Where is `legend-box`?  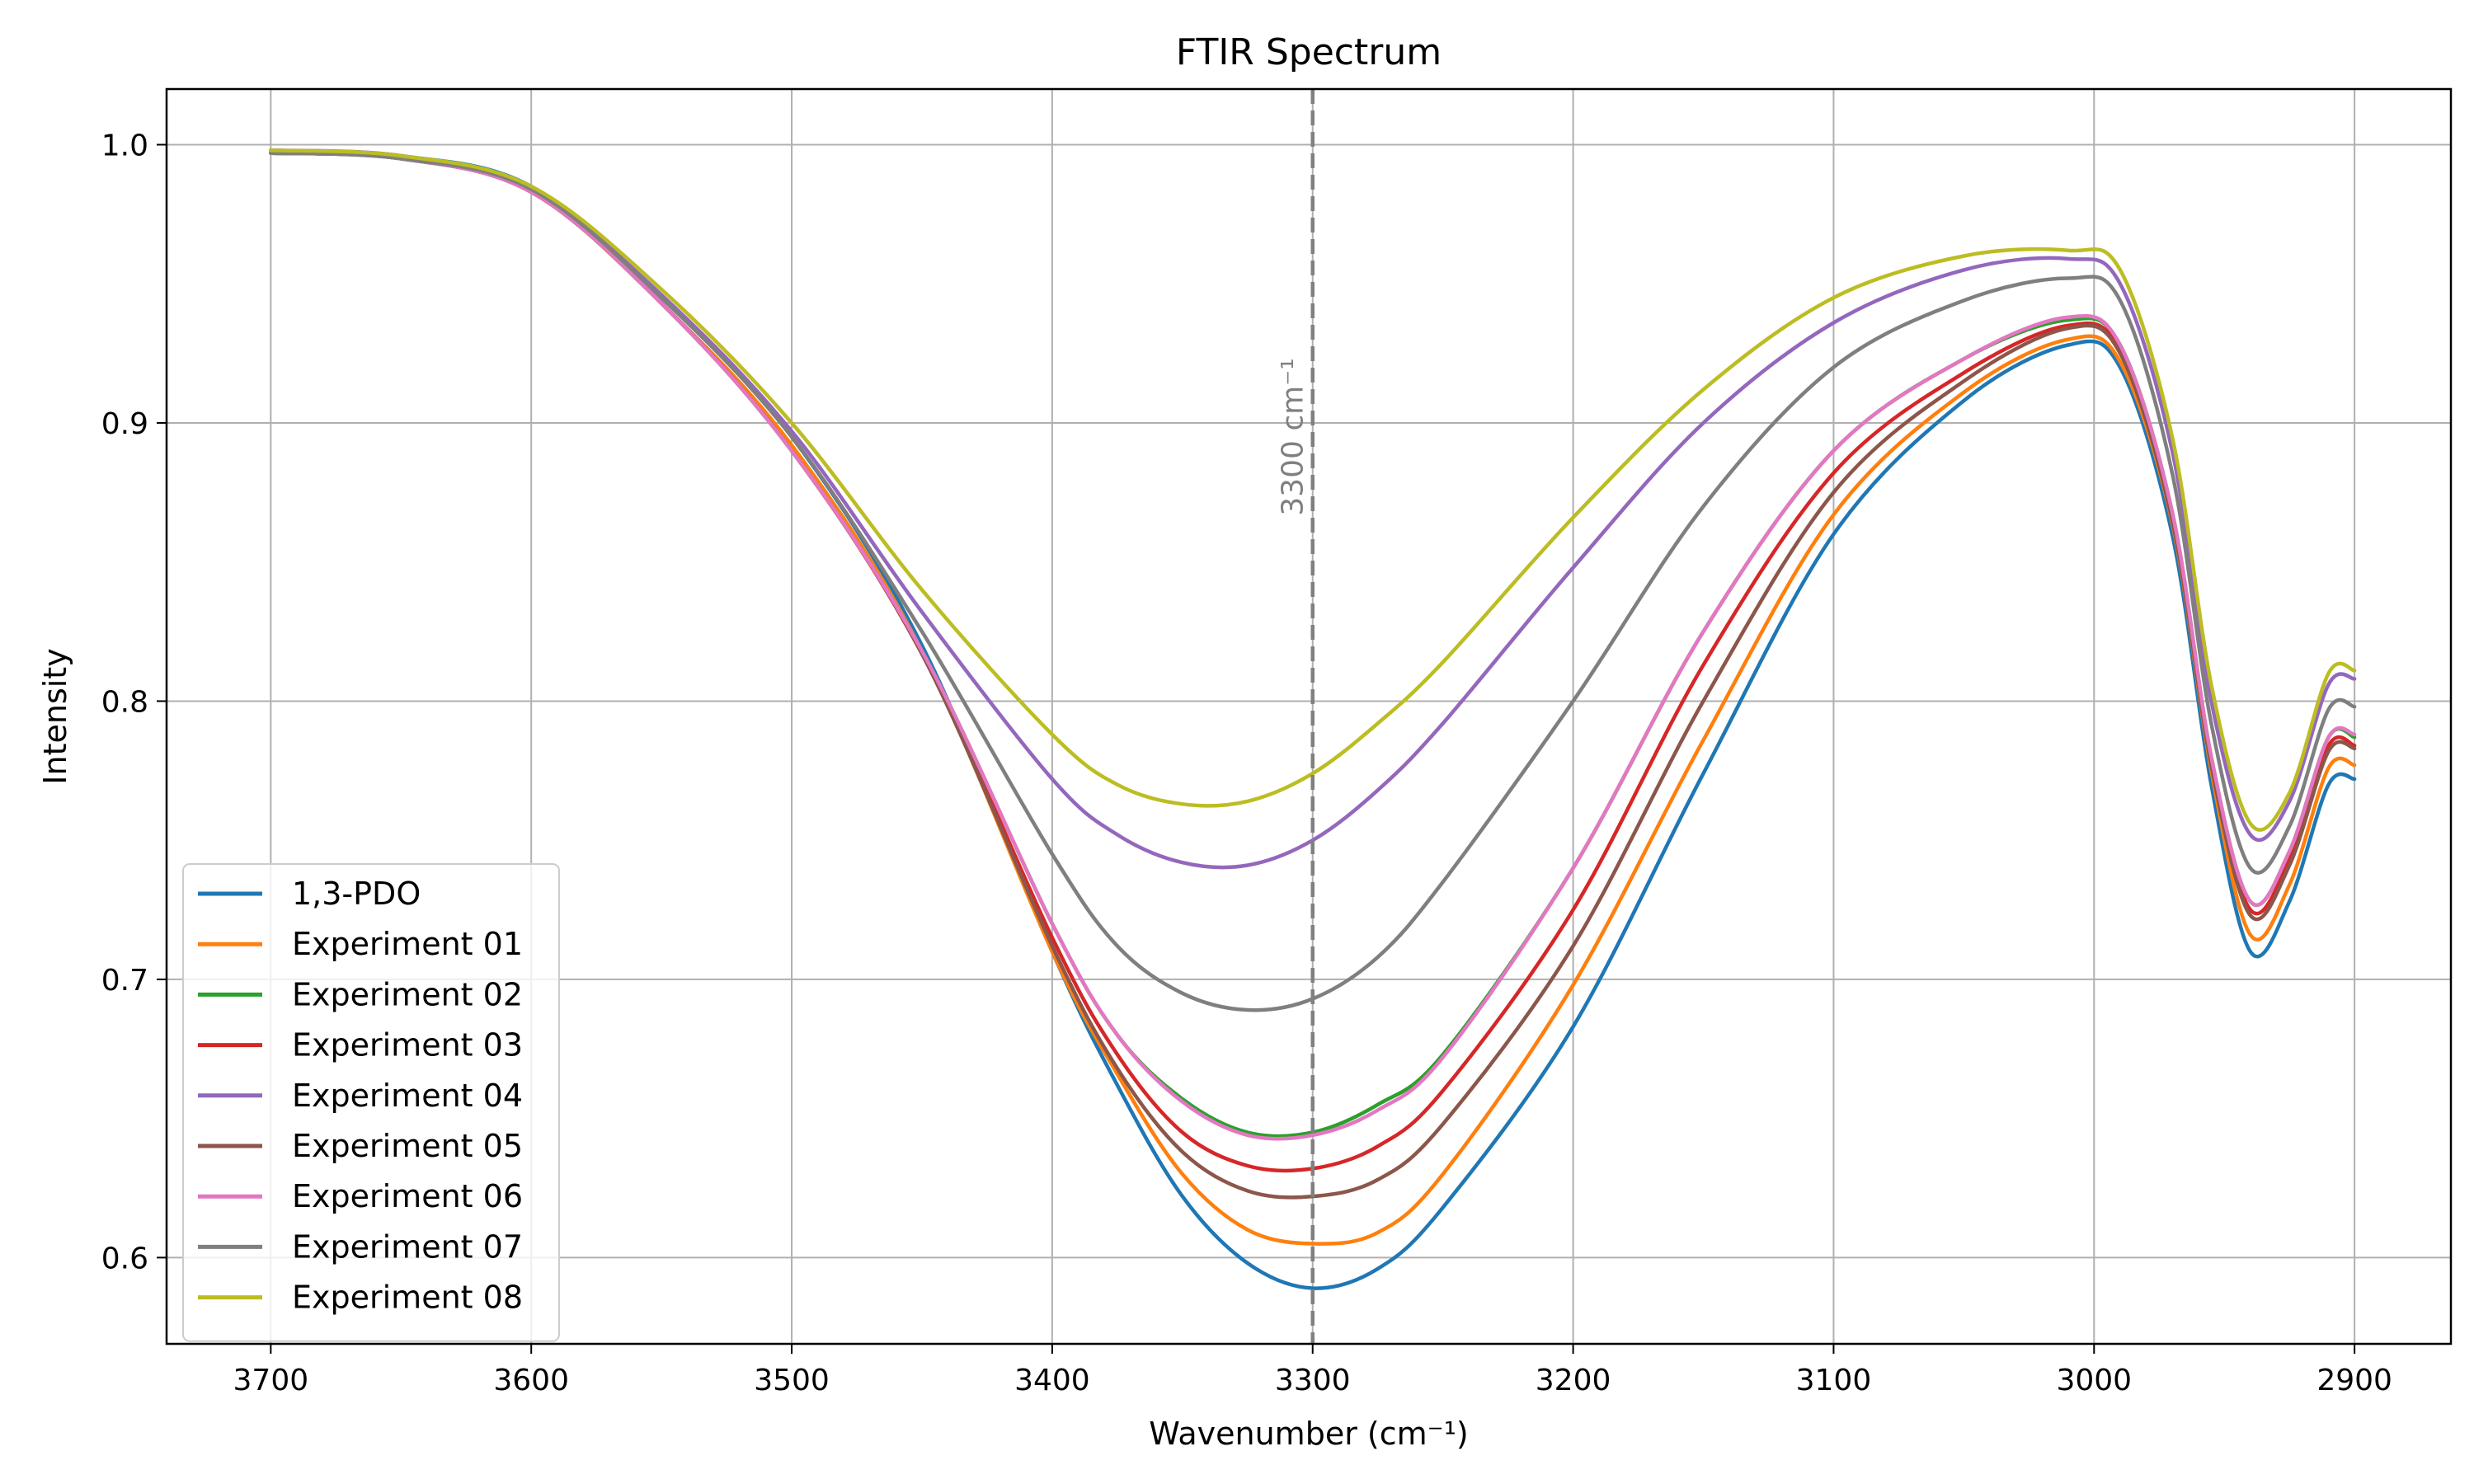
legend-box is located at coordinates (371, 1102).